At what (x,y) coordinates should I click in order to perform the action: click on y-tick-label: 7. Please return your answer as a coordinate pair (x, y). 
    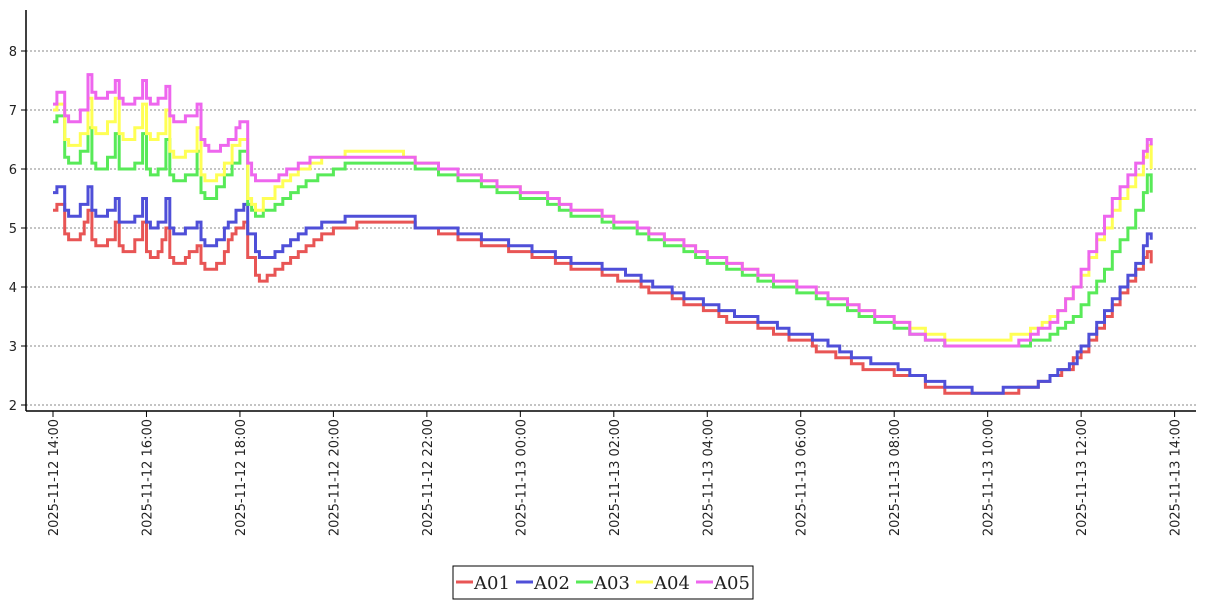
    Looking at the image, I should click on (13, 111).